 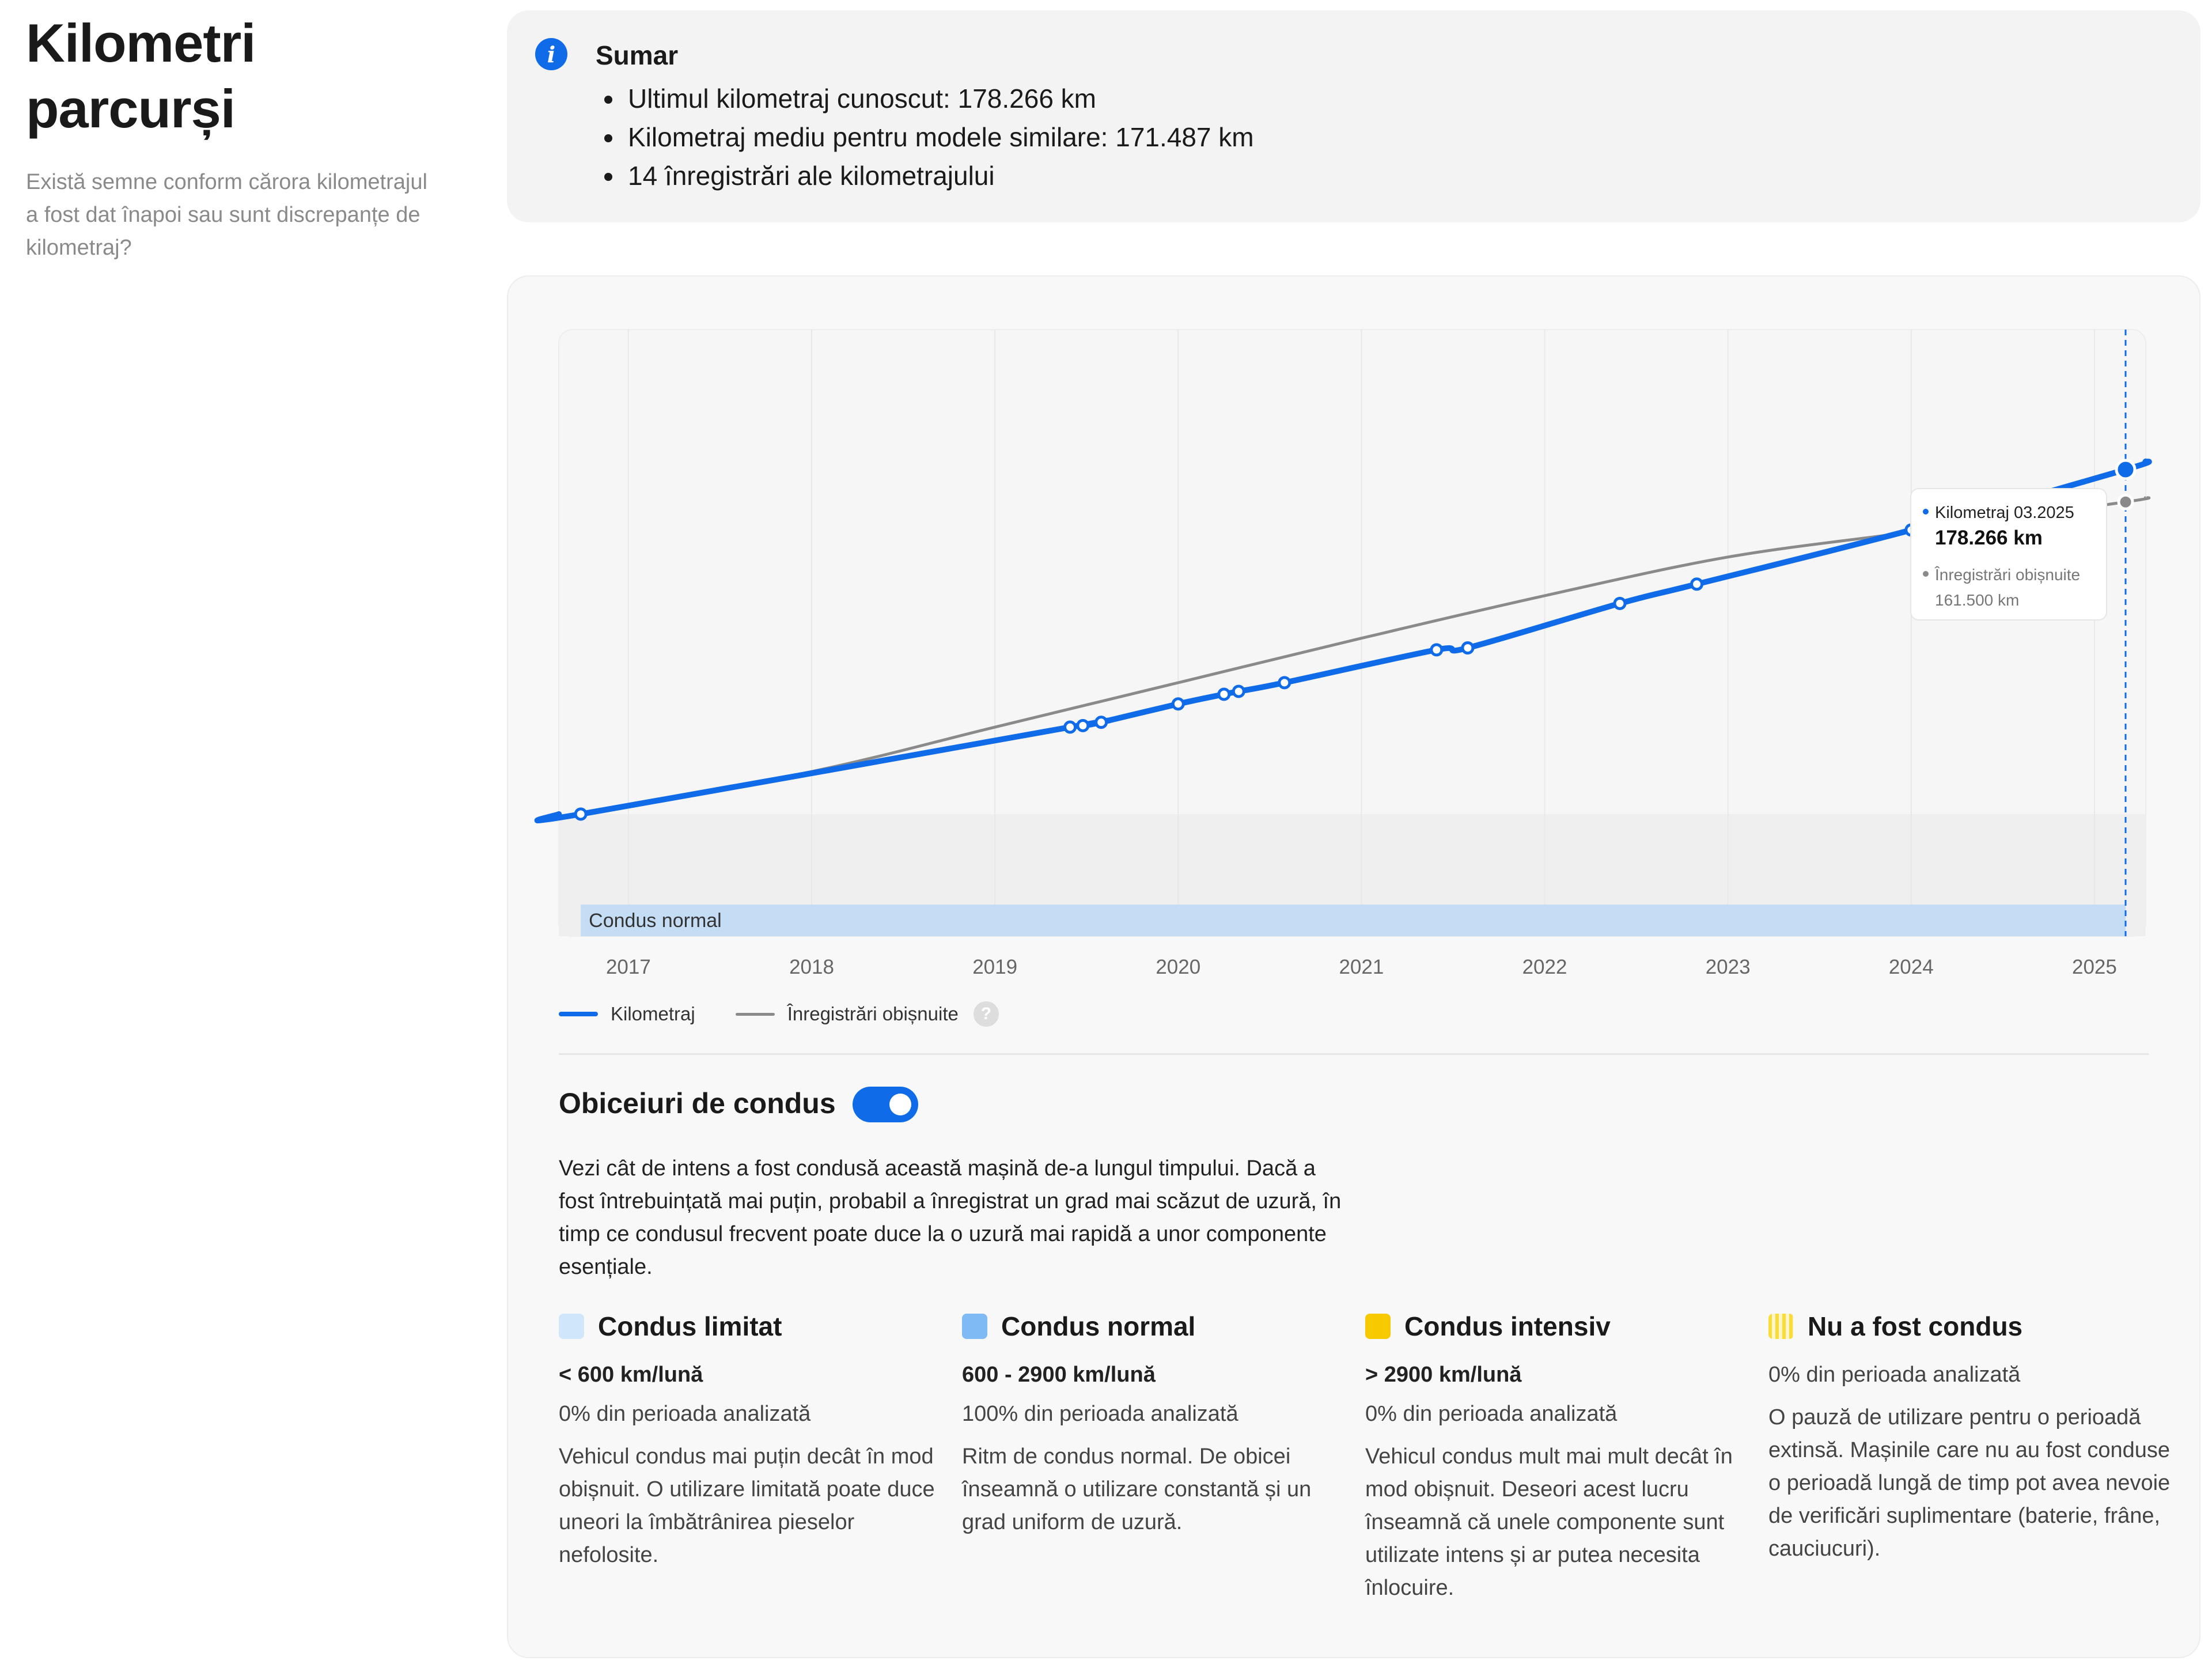 What do you see at coordinates (1378, 1326) in the screenshot?
I see `category-intensive-swatch` at bounding box center [1378, 1326].